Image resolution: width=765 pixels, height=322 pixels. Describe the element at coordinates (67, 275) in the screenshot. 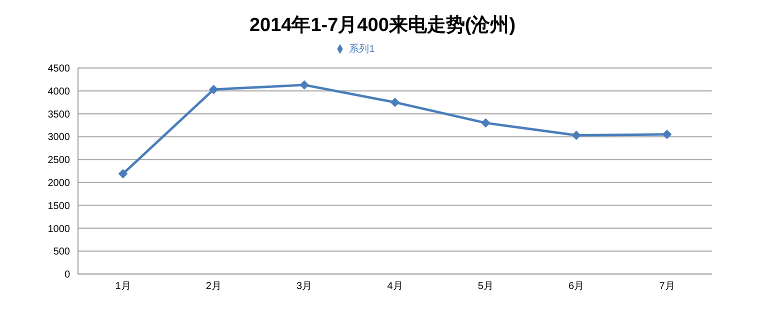

I see `y-tick-label: 0` at that location.